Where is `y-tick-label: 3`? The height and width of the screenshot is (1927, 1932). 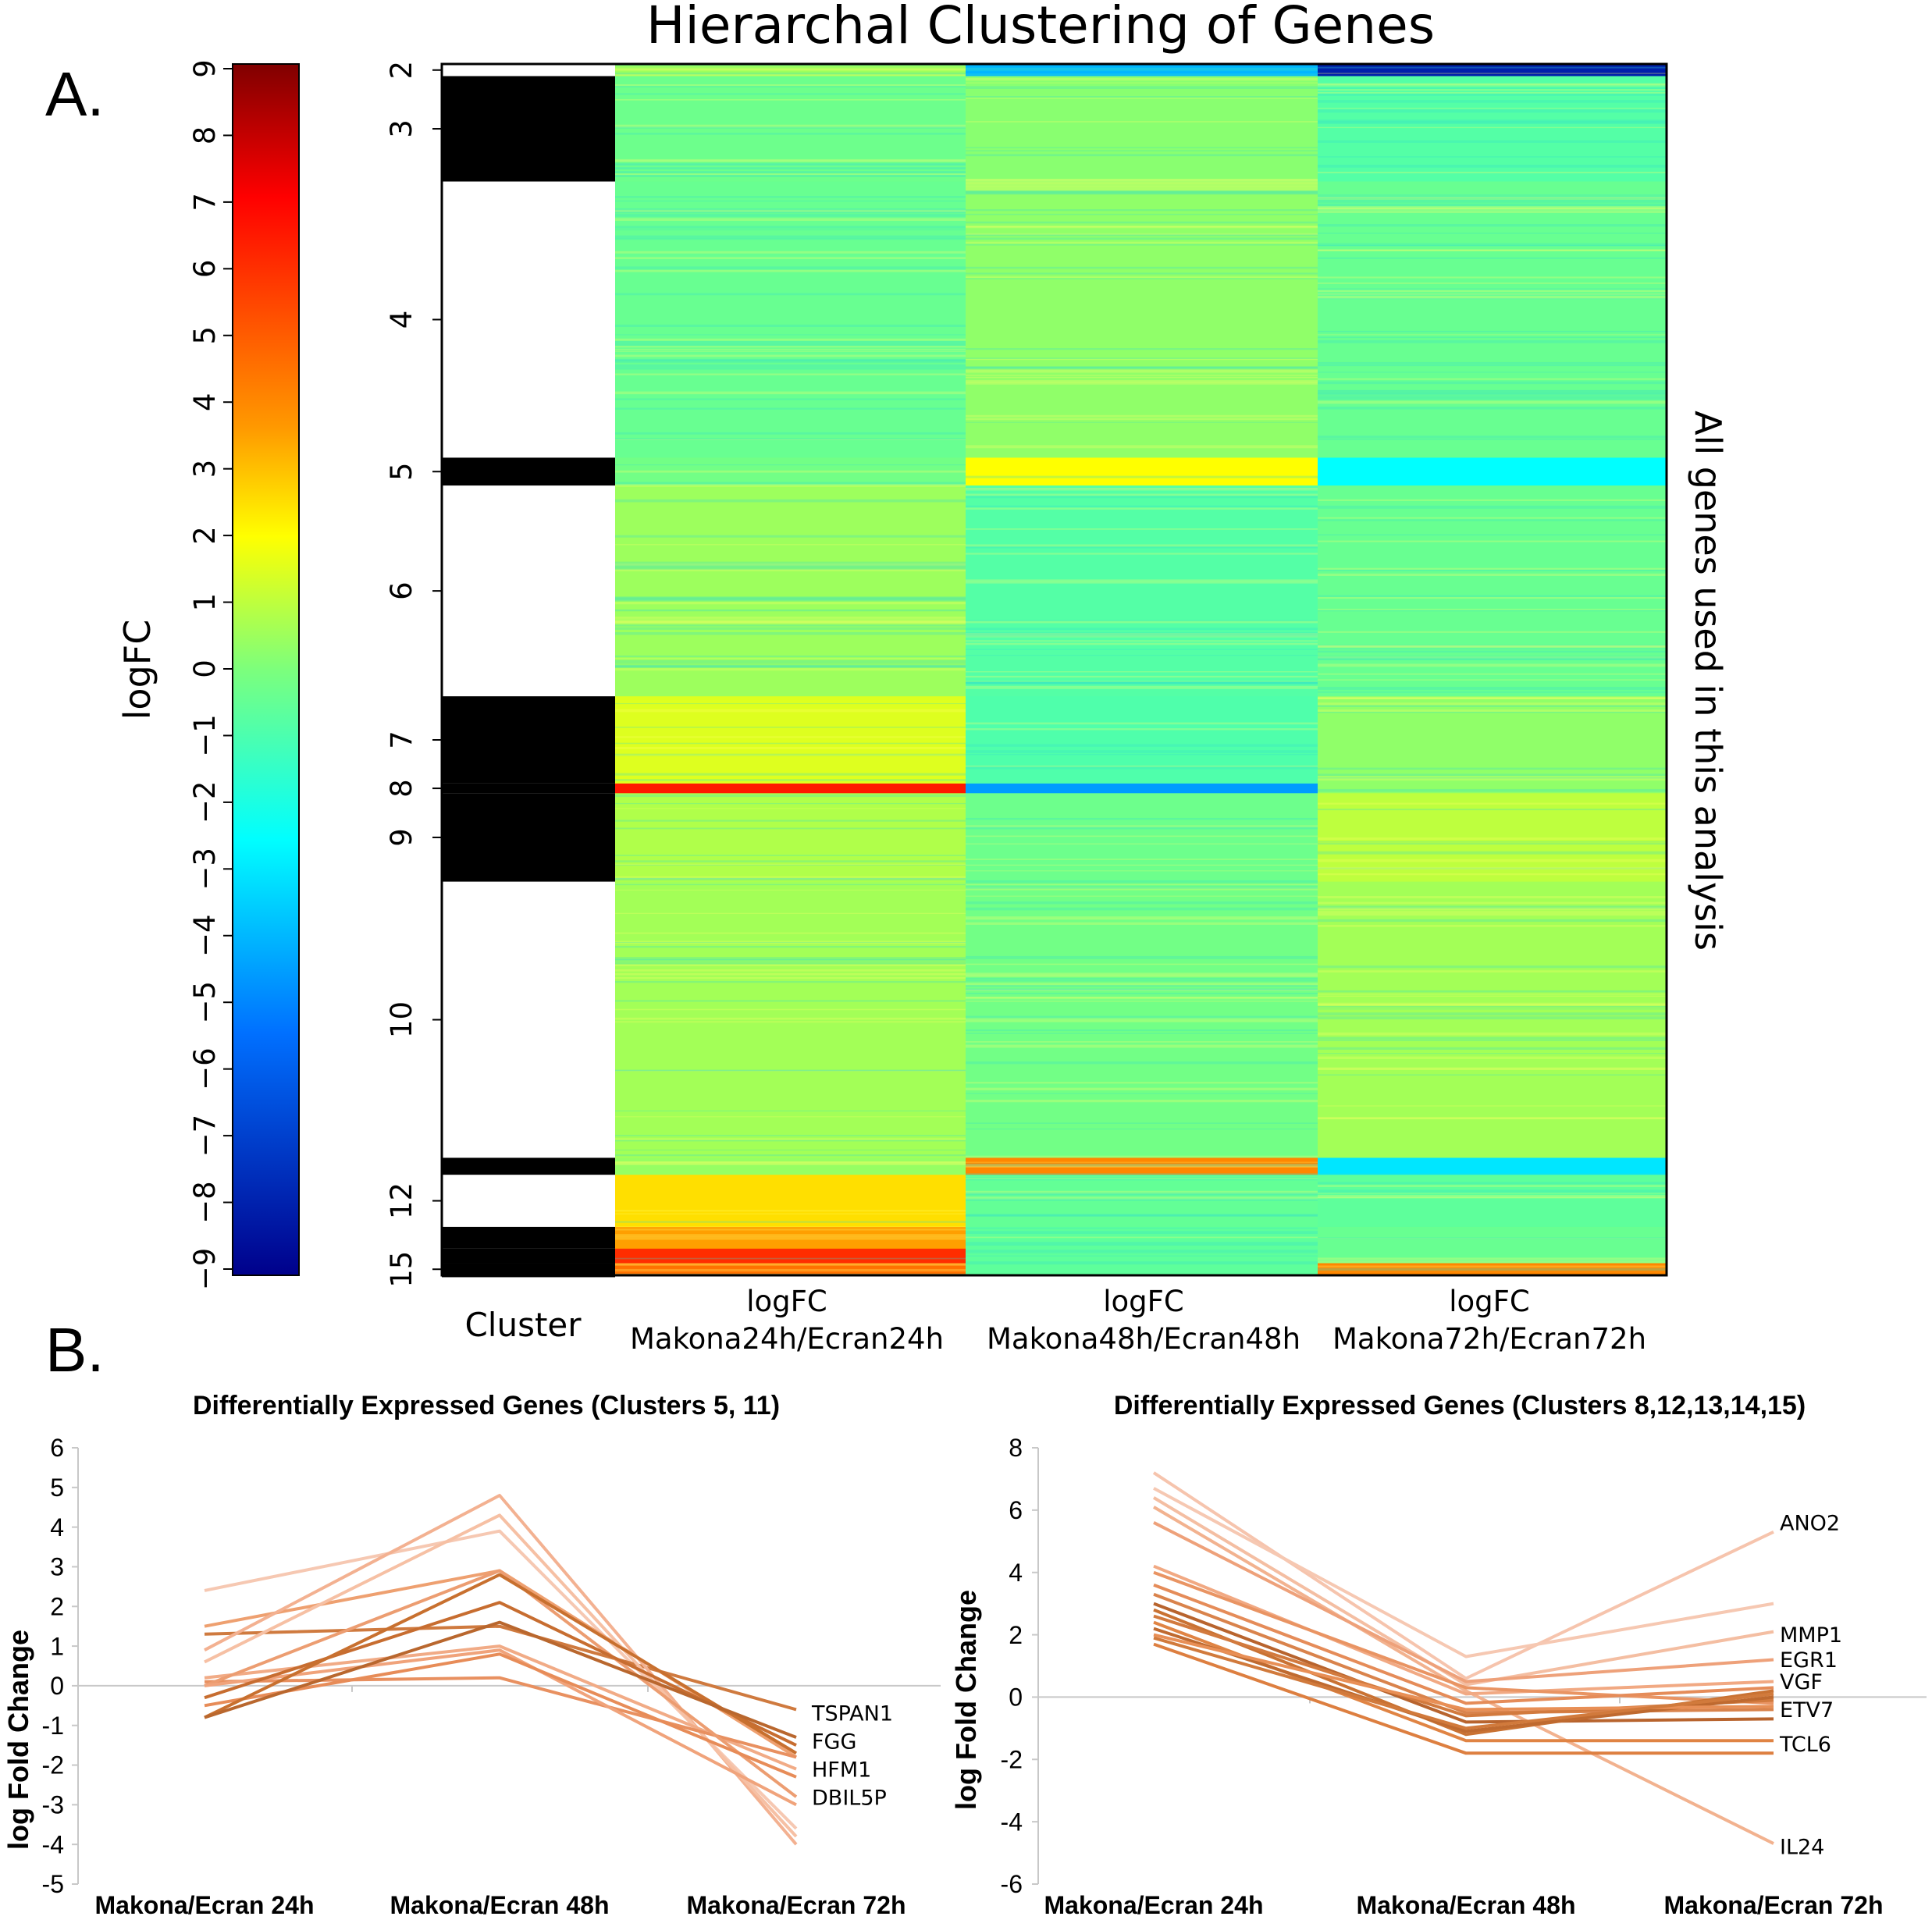 y-tick-label: 3 is located at coordinates (57, 1567).